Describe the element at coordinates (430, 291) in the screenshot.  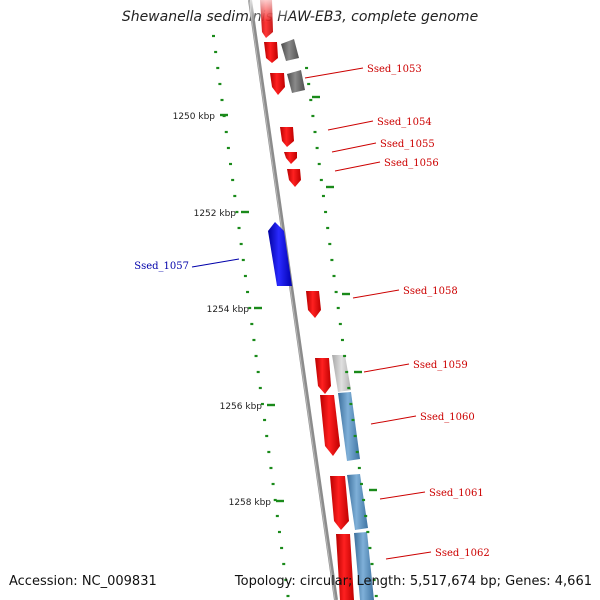
I see `gene-label: Ssed_1058` at that location.